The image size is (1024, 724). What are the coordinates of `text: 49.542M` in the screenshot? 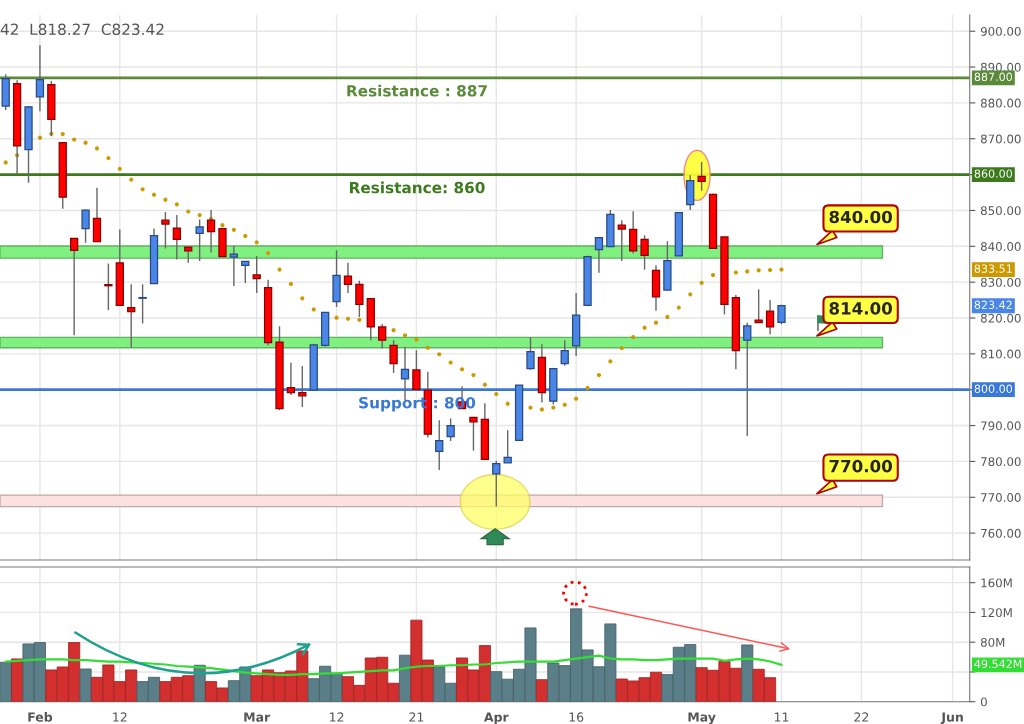 It's located at (998, 664).